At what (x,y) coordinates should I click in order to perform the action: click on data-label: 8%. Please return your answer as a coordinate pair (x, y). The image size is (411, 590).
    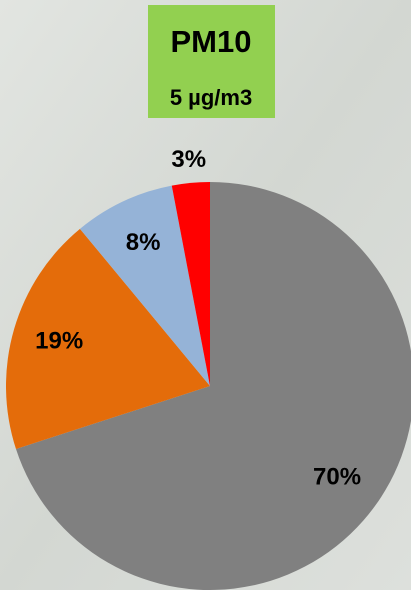
    Looking at the image, I should click on (143, 242).